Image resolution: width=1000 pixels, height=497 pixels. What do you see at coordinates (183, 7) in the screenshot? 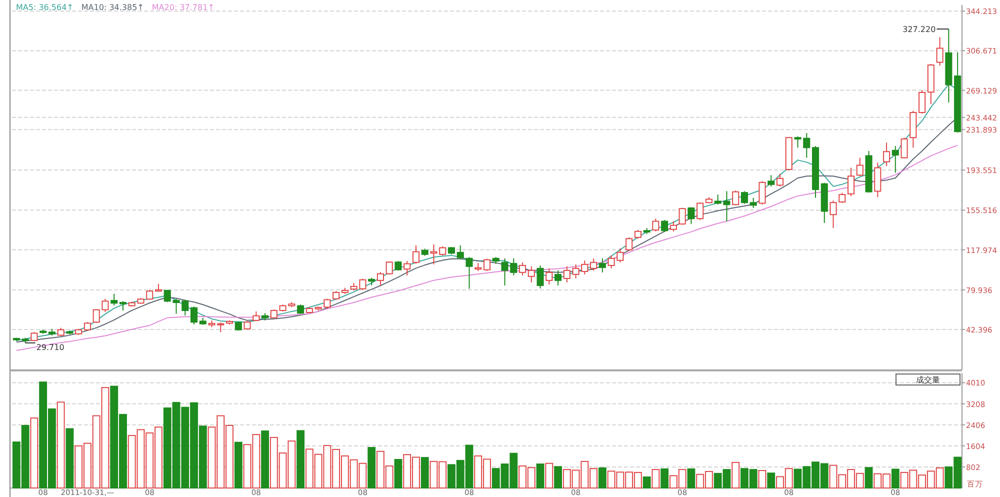
I see `text: MA20: 37.781↑` at bounding box center [183, 7].